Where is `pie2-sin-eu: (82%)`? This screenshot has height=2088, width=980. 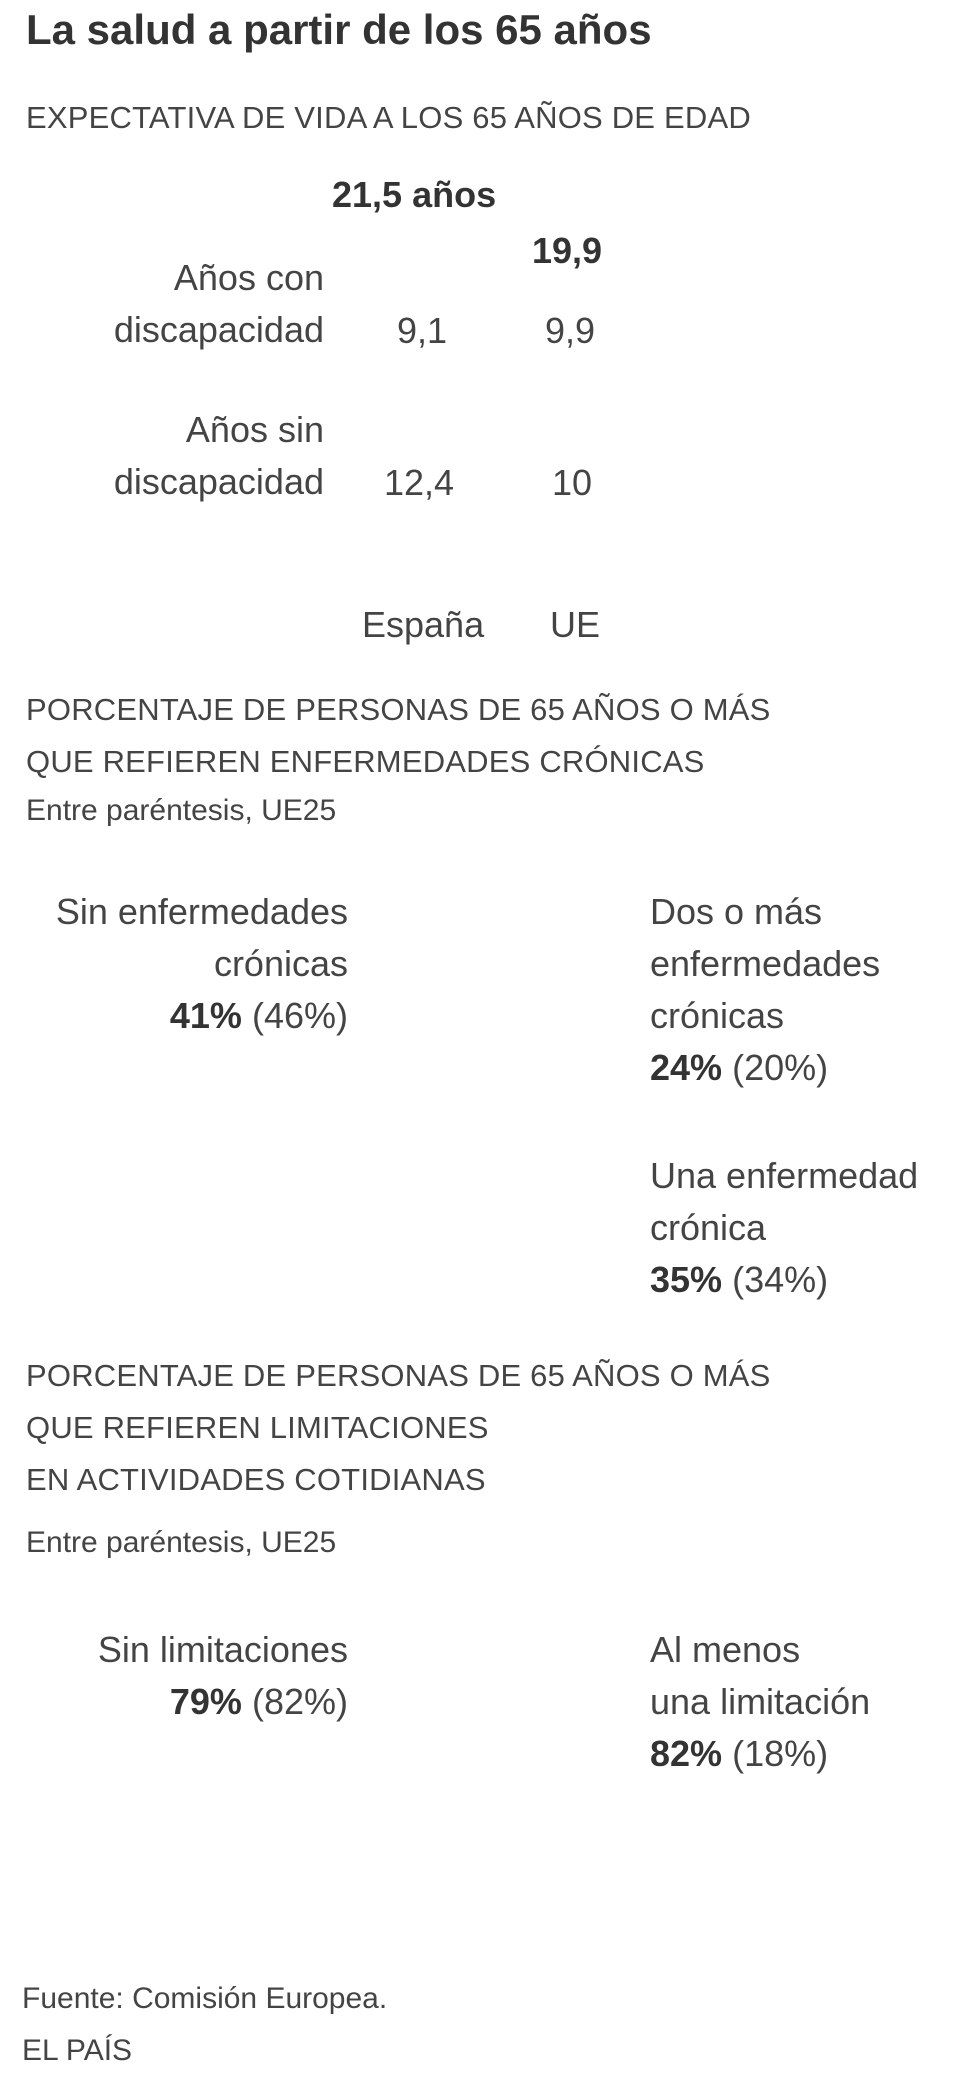
pie2-sin-eu: (82%) is located at coordinates (300, 1701).